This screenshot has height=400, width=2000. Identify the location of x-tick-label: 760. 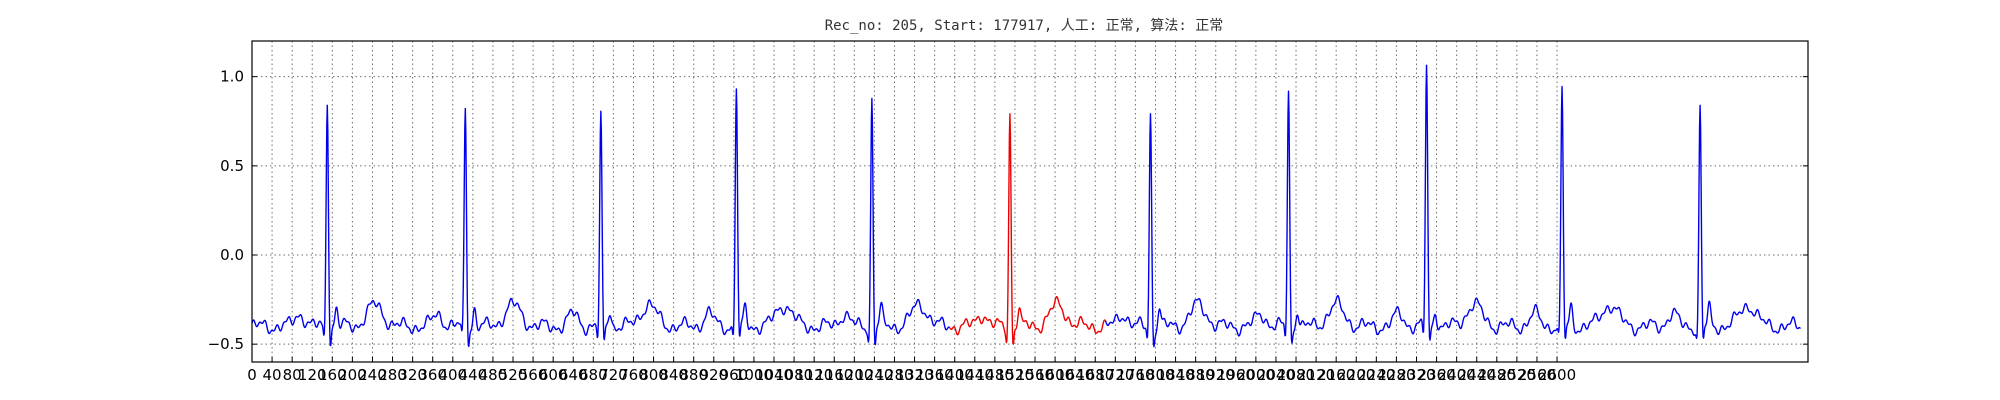
(633, 375).